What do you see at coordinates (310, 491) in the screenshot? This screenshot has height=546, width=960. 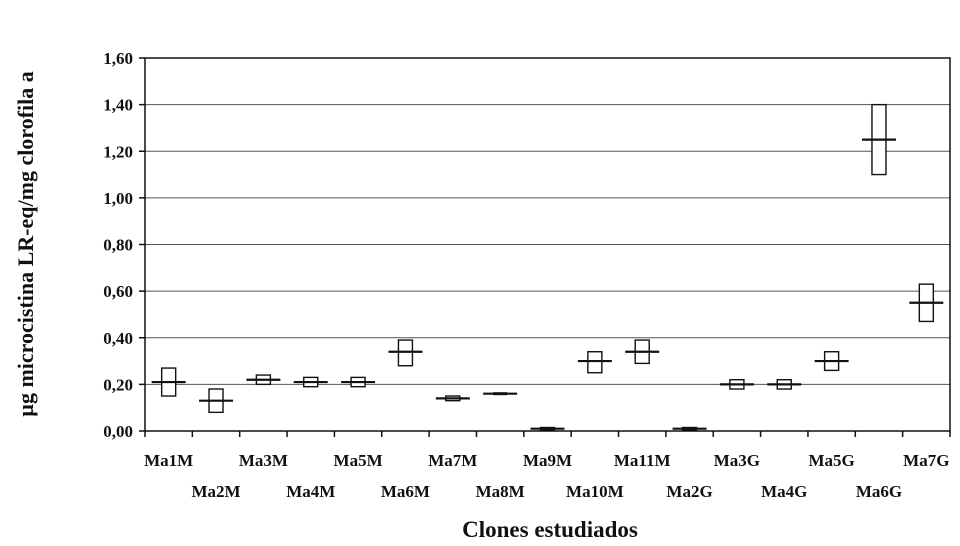 I see `x-tick-label: Ma4M` at bounding box center [310, 491].